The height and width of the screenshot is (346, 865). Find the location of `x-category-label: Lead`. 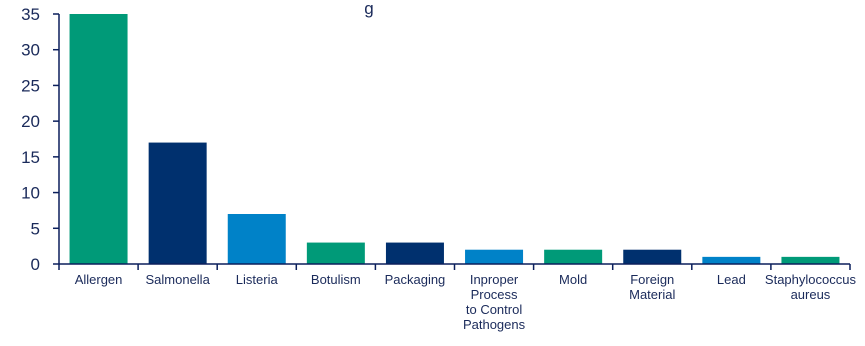

x-category-label: Lead is located at coordinates (731, 279).